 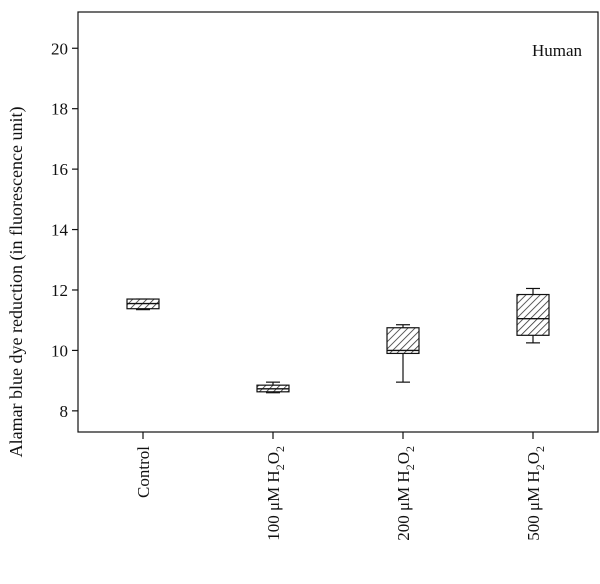 What do you see at coordinates (60, 230) in the screenshot?
I see `y-tick-label: 14` at bounding box center [60, 230].